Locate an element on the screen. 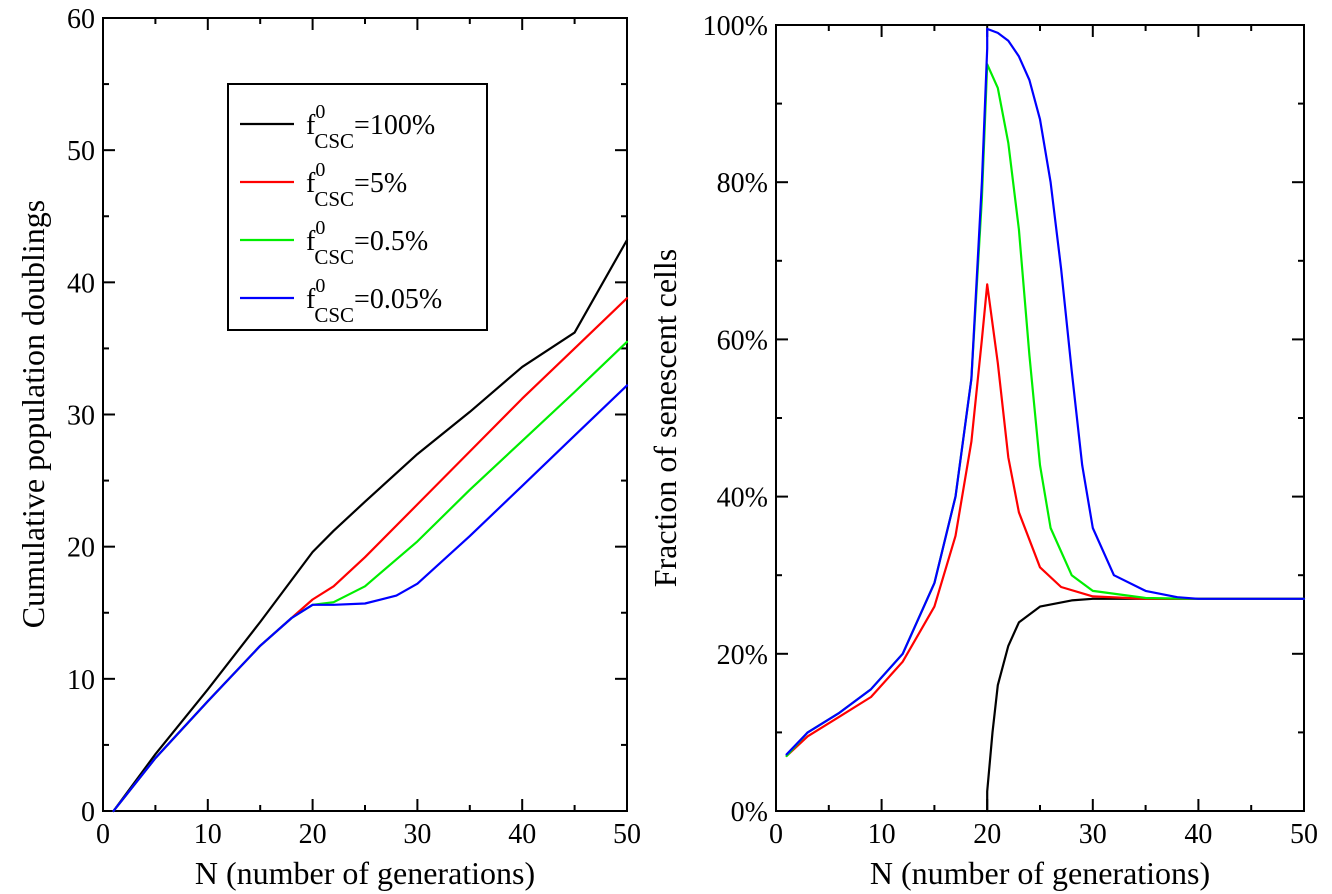  right-x-tick-label: 50 is located at coordinates (1304, 834).